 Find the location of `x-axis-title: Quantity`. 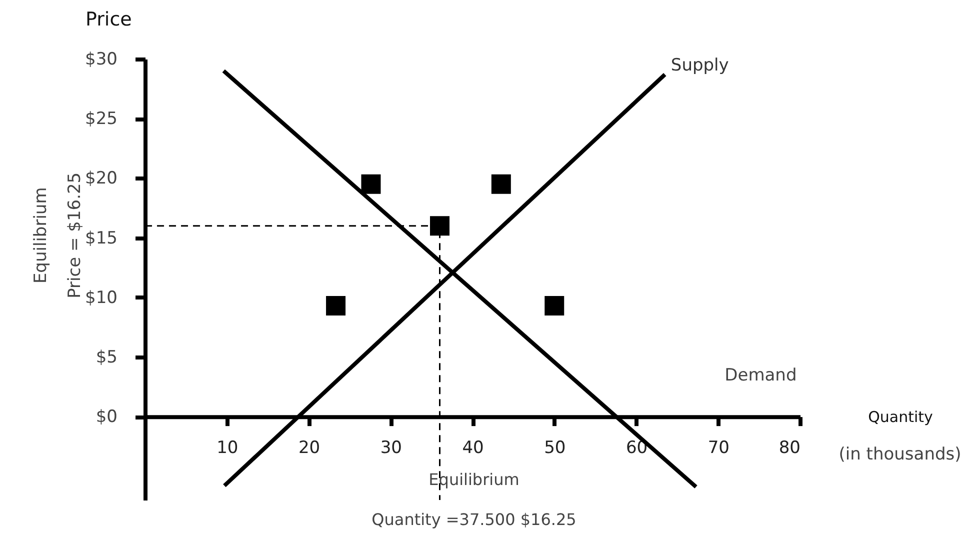

x-axis-title: Quantity is located at coordinates (901, 417).